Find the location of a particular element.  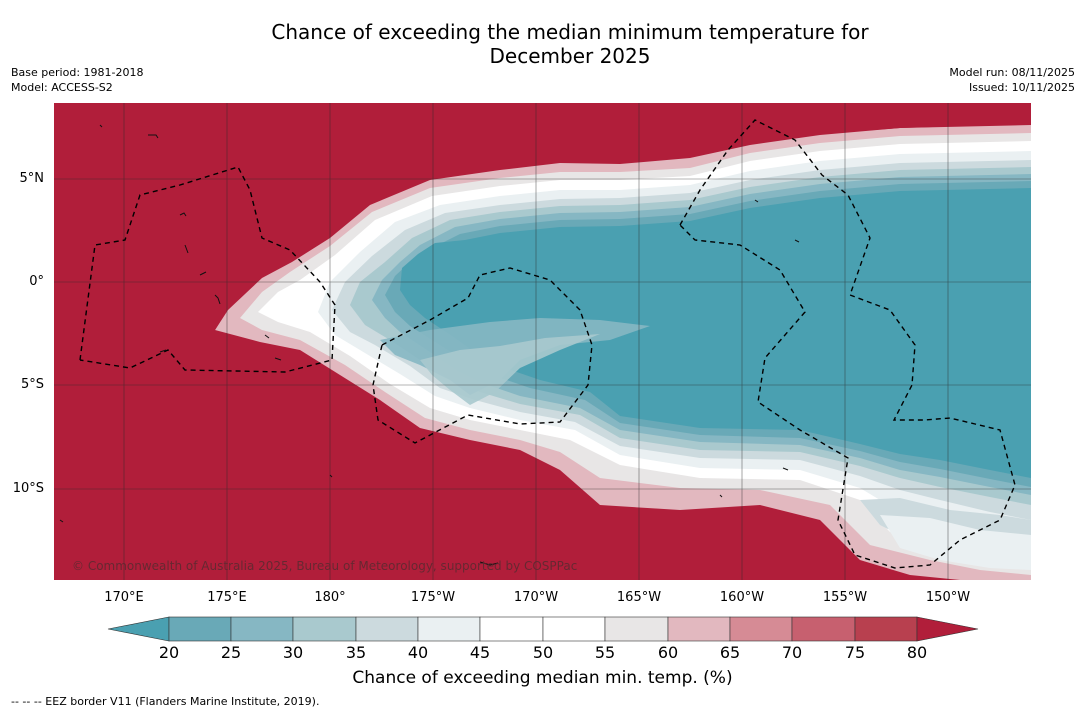

colorbar-extend-high is located at coordinates (947, 629).